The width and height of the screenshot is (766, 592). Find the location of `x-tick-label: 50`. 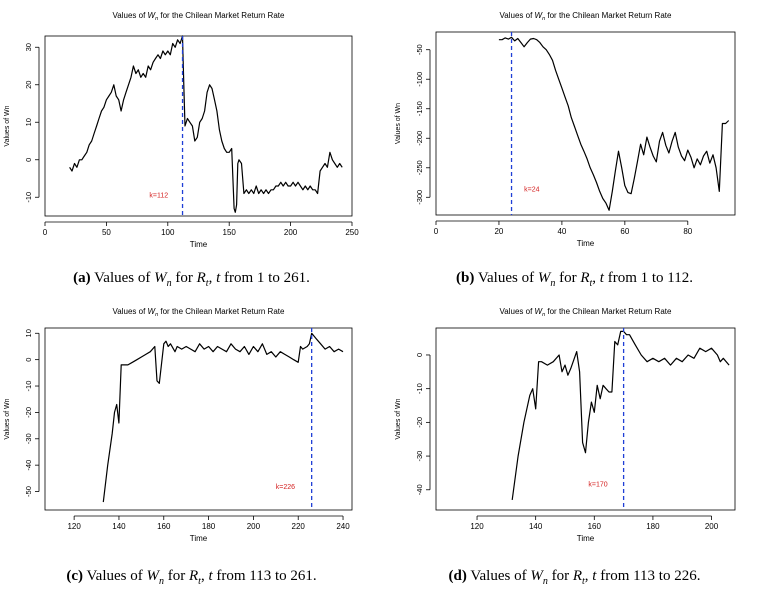

x-tick-label: 50 is located at coordinates (106, 232).